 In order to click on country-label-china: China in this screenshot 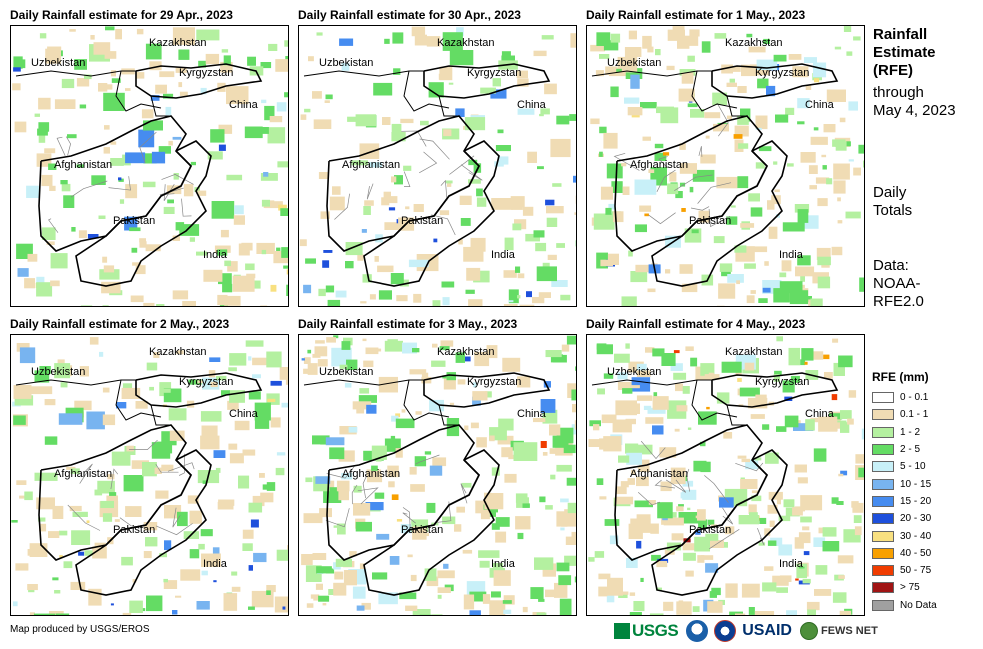, I will do `click(244, 105)`.